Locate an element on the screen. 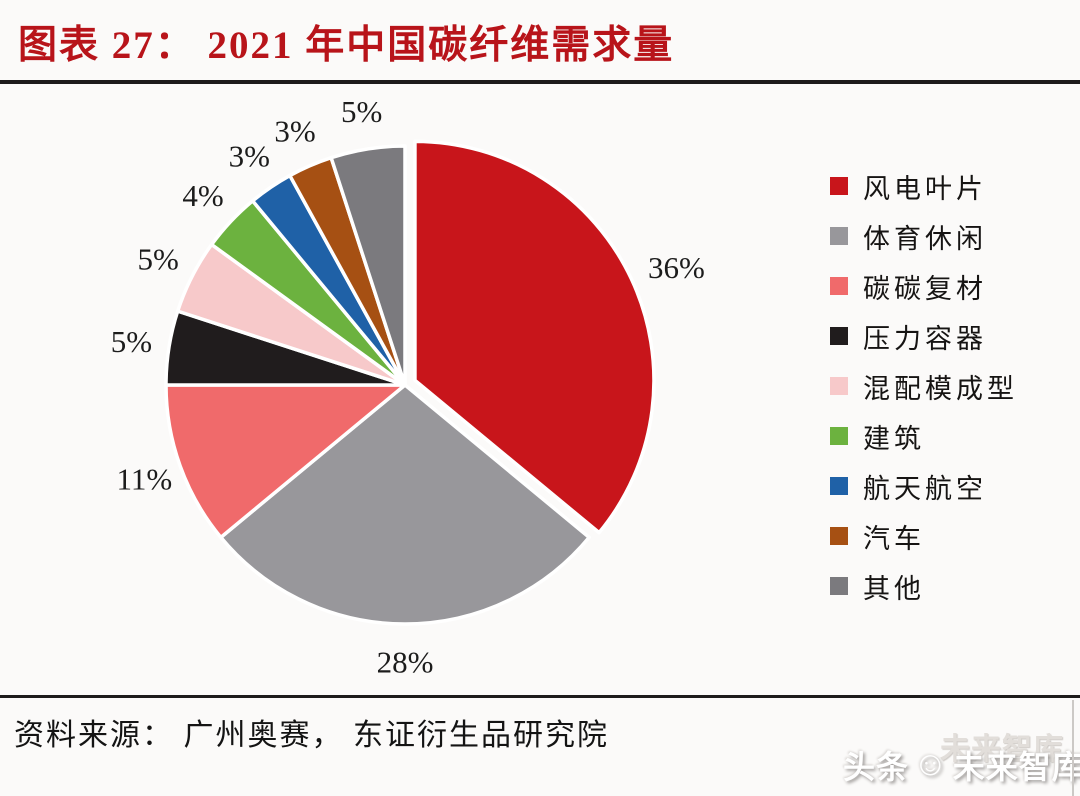 The height and width of the screenshot is (796, 1080). legend-label: 压力容器 is located at coordinates (925, 338).